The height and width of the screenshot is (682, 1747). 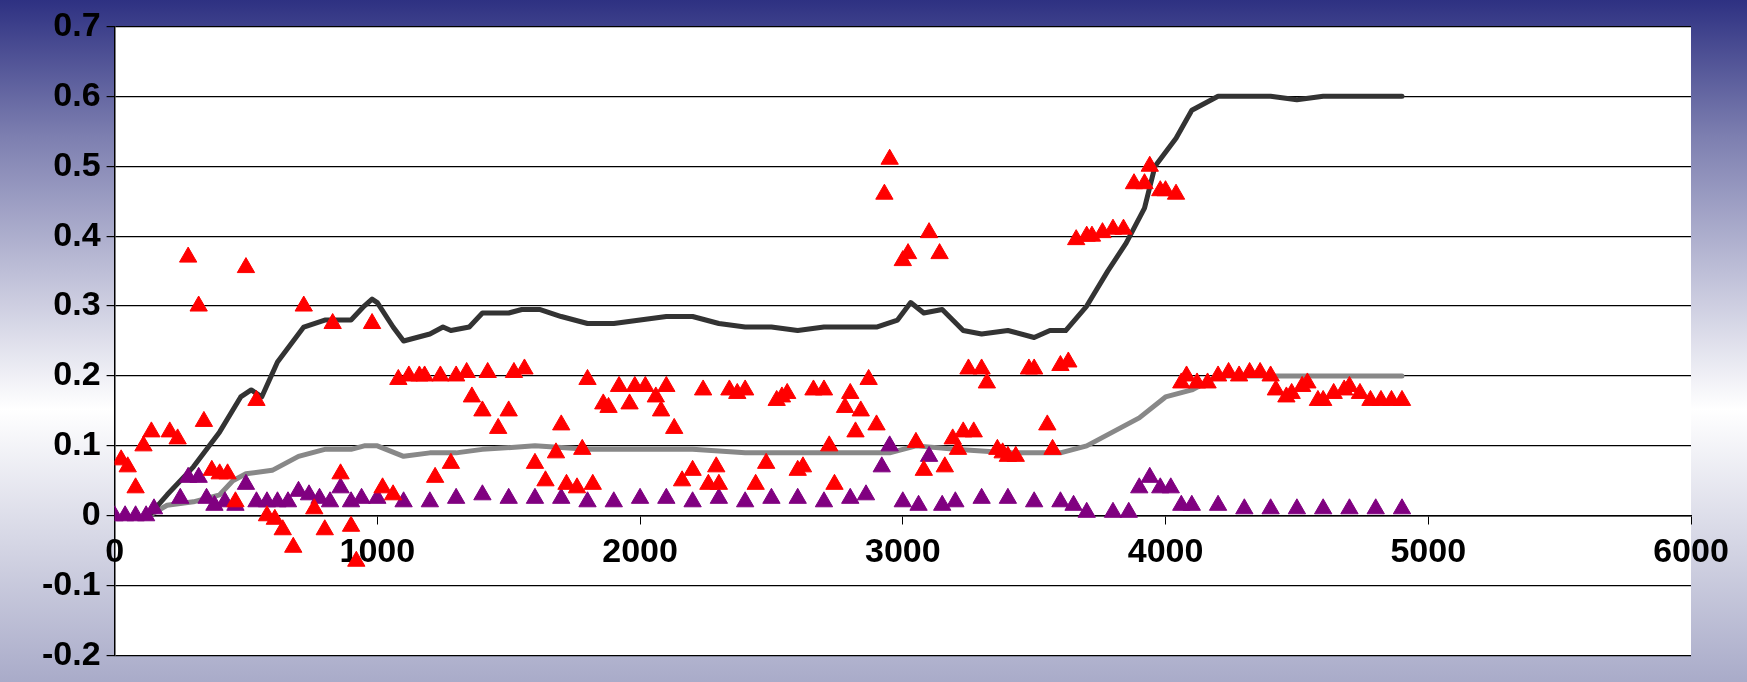 I want to click on y-tick-label: 0.5, so click(x=77, y=163).